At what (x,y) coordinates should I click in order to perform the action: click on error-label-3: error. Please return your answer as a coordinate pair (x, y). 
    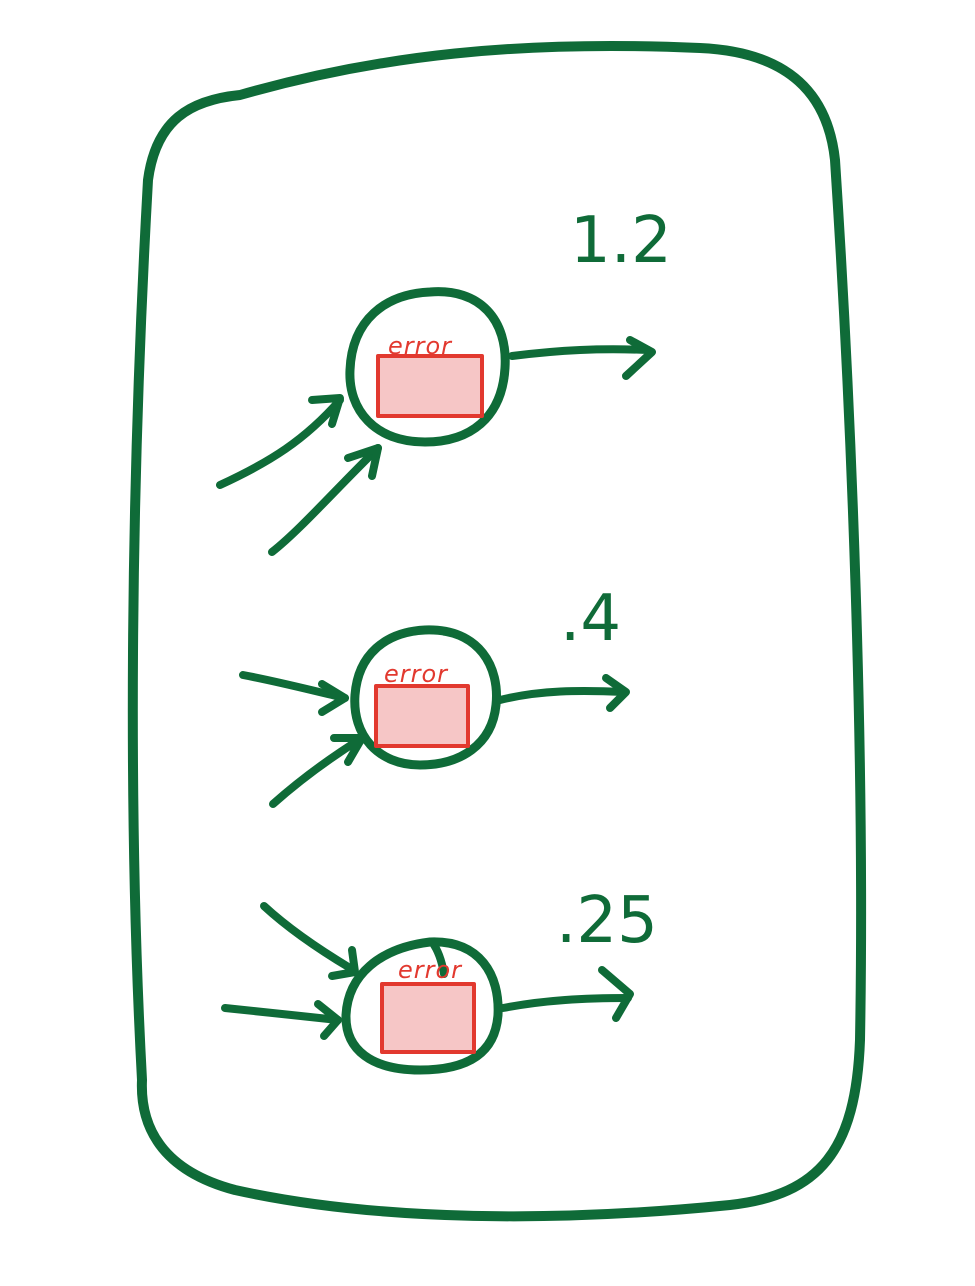
    Looking at the image, I should click on (430, 970).